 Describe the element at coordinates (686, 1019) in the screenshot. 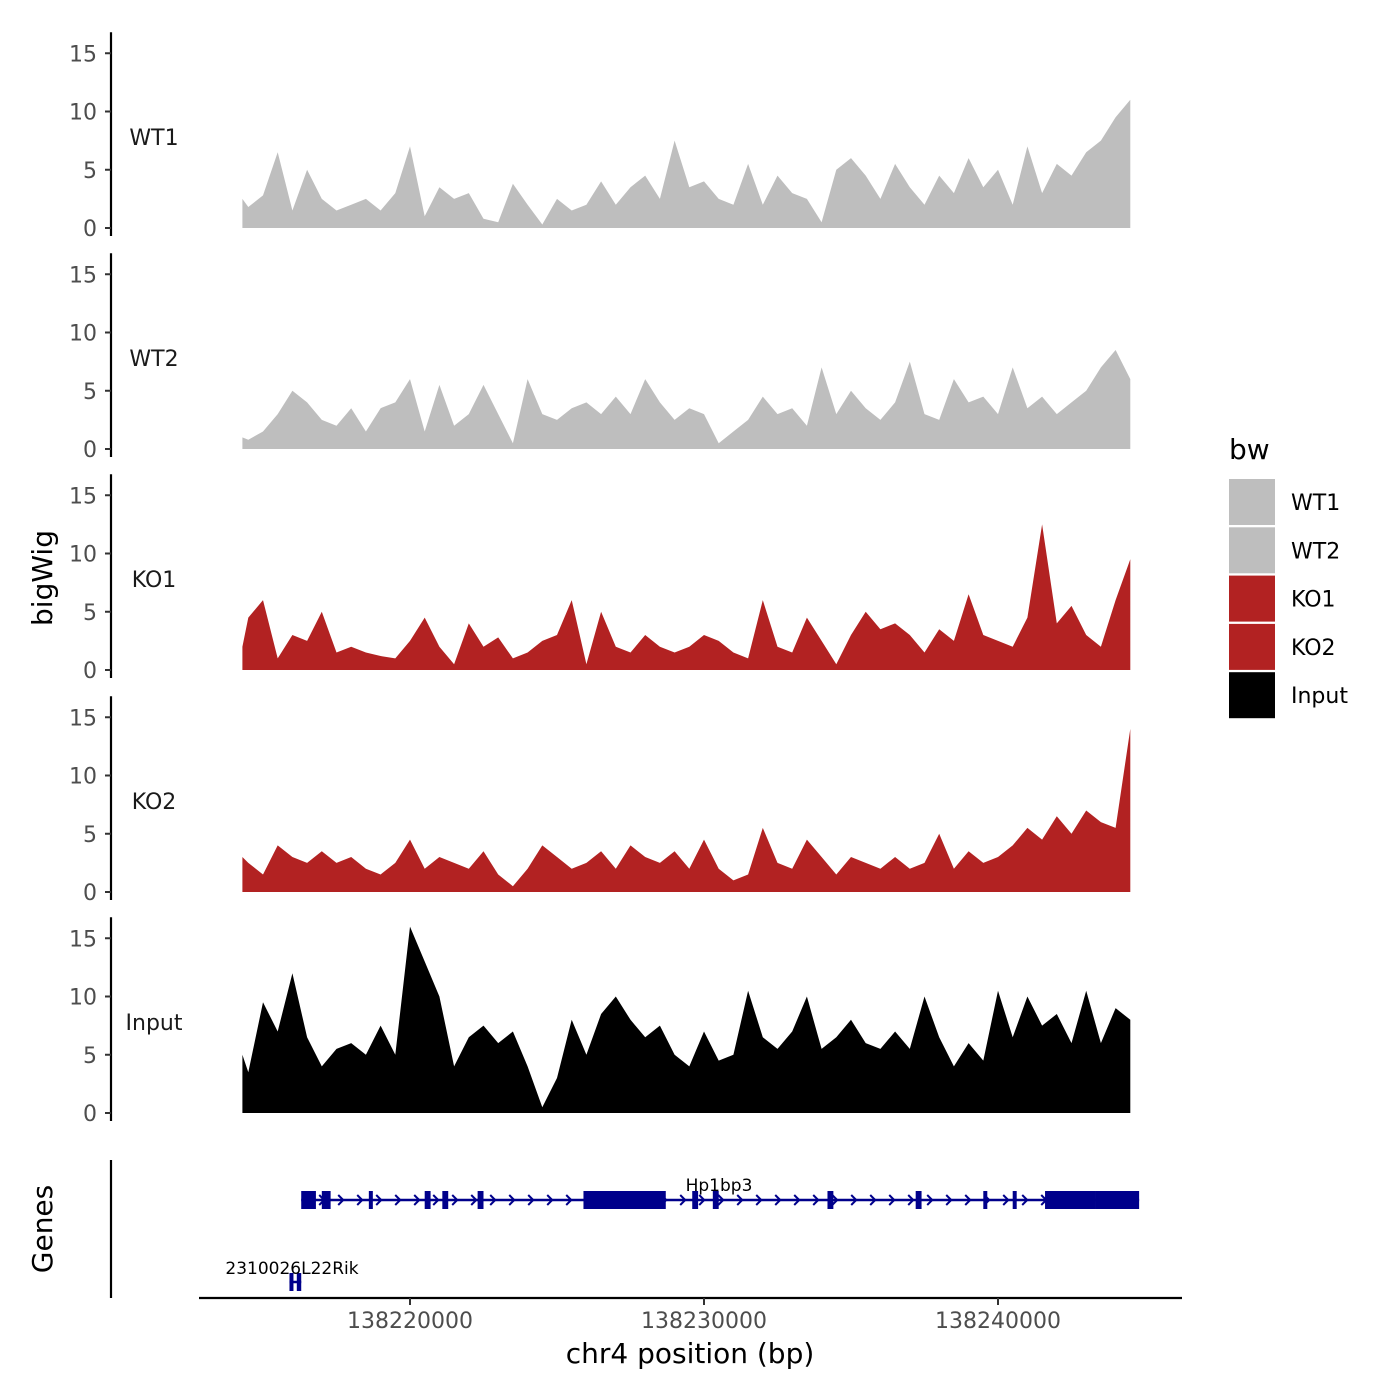

I see `area-series-input` at that location.